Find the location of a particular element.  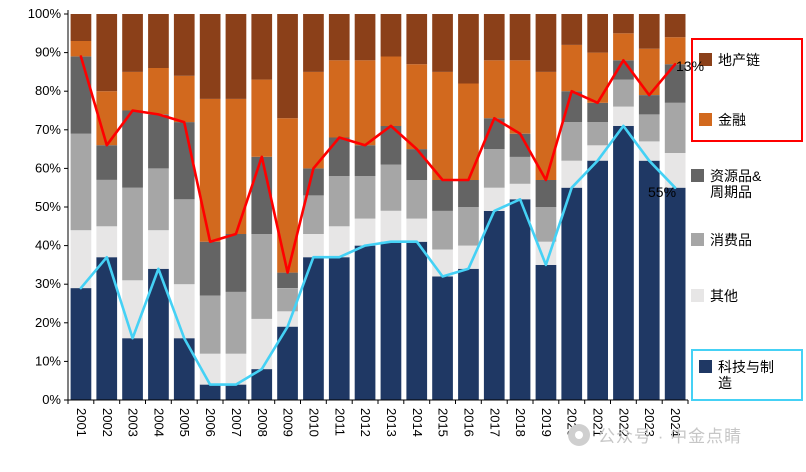

svg-text: 2009 is located at coordinates (288, 422).